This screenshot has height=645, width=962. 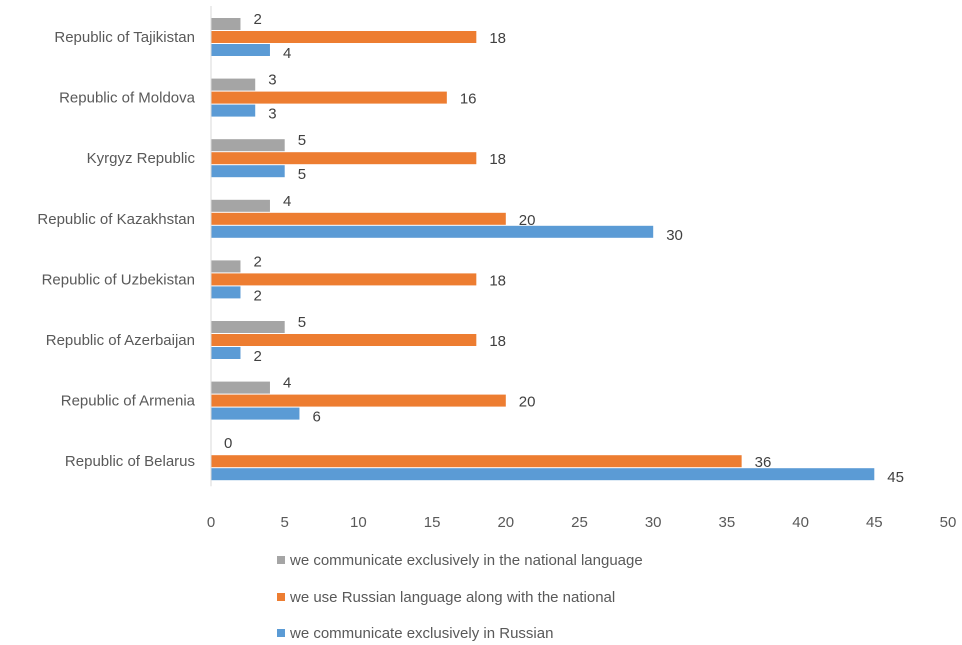 I want to click on data-label-republic-of-azerbaijan-series-1: 5, so click(x=302, y=322).